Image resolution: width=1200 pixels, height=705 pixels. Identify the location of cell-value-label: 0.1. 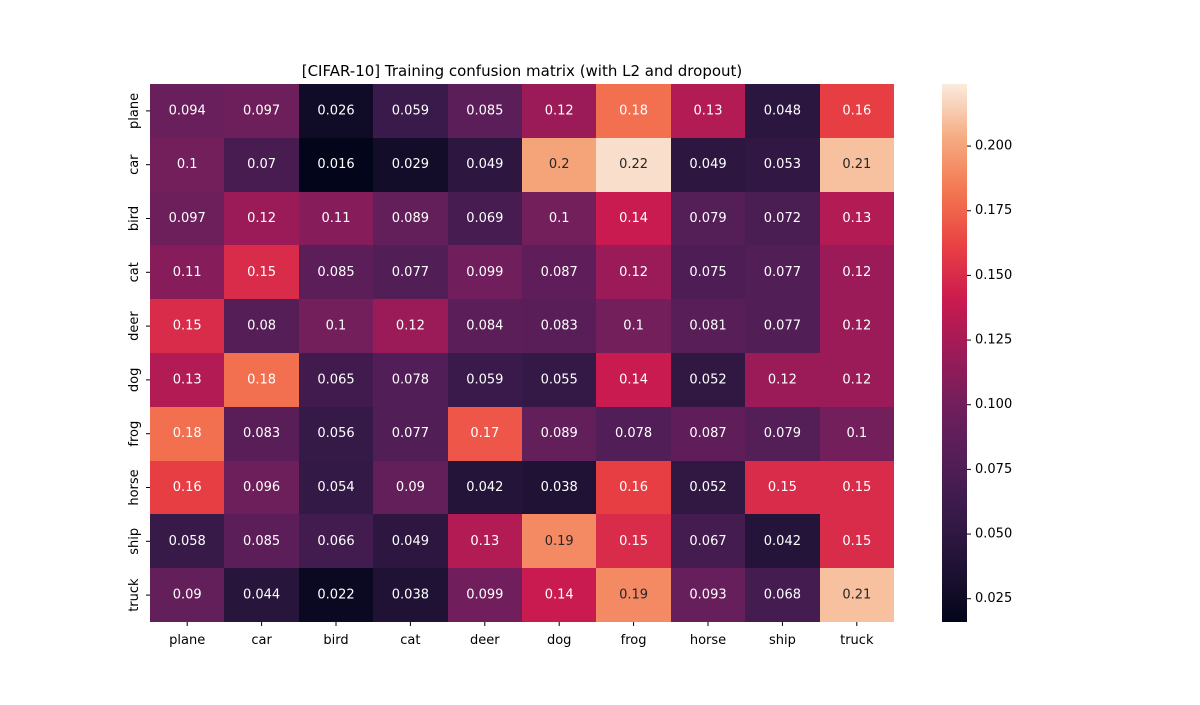
(633, 326).